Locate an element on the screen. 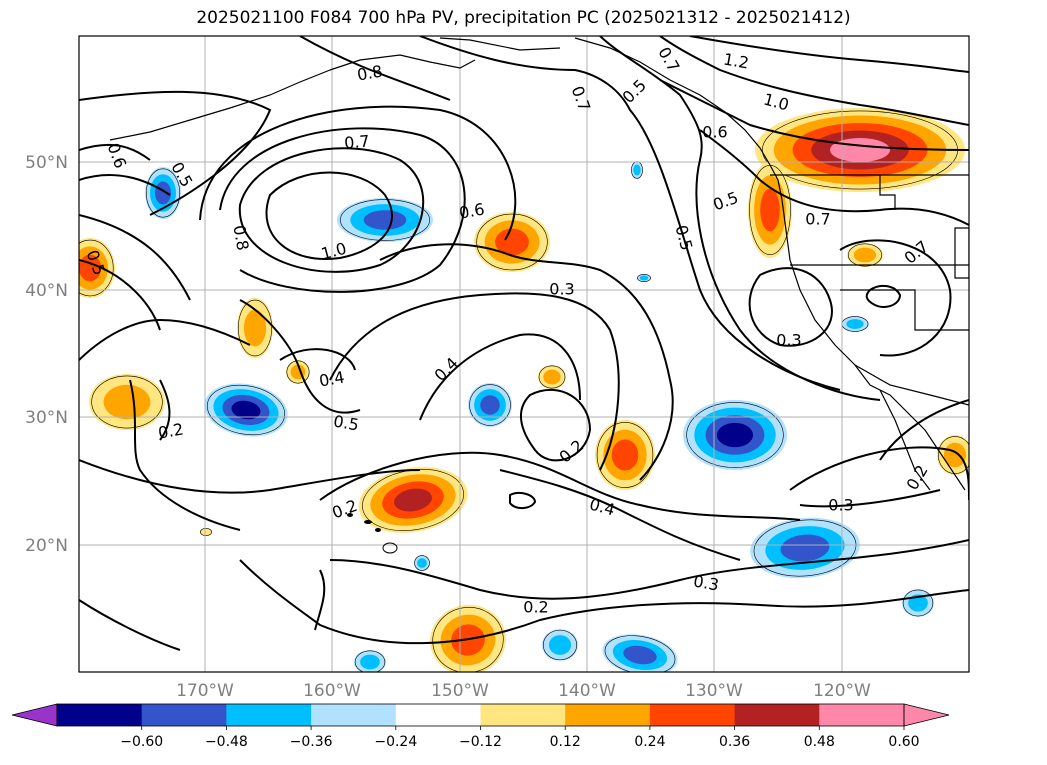 The width and height of the screenshot is (1047, 765). colorbar-tick-label: 0.24 is located at coordinates (649, 742).